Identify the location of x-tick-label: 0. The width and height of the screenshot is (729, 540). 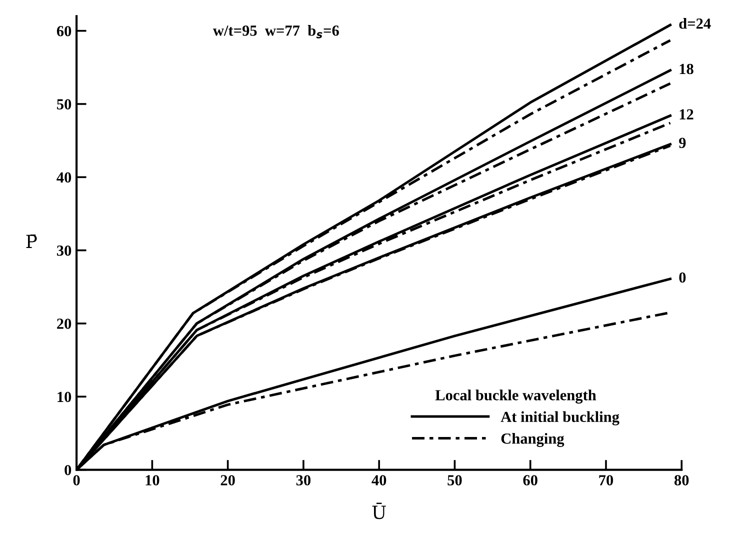
(76, 480).